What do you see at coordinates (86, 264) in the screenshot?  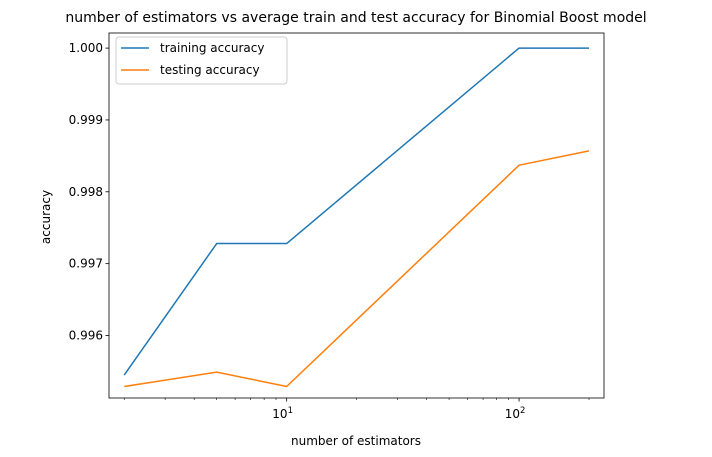 I see `y-tick-label: 0.997` at bounding box center [86, 264].